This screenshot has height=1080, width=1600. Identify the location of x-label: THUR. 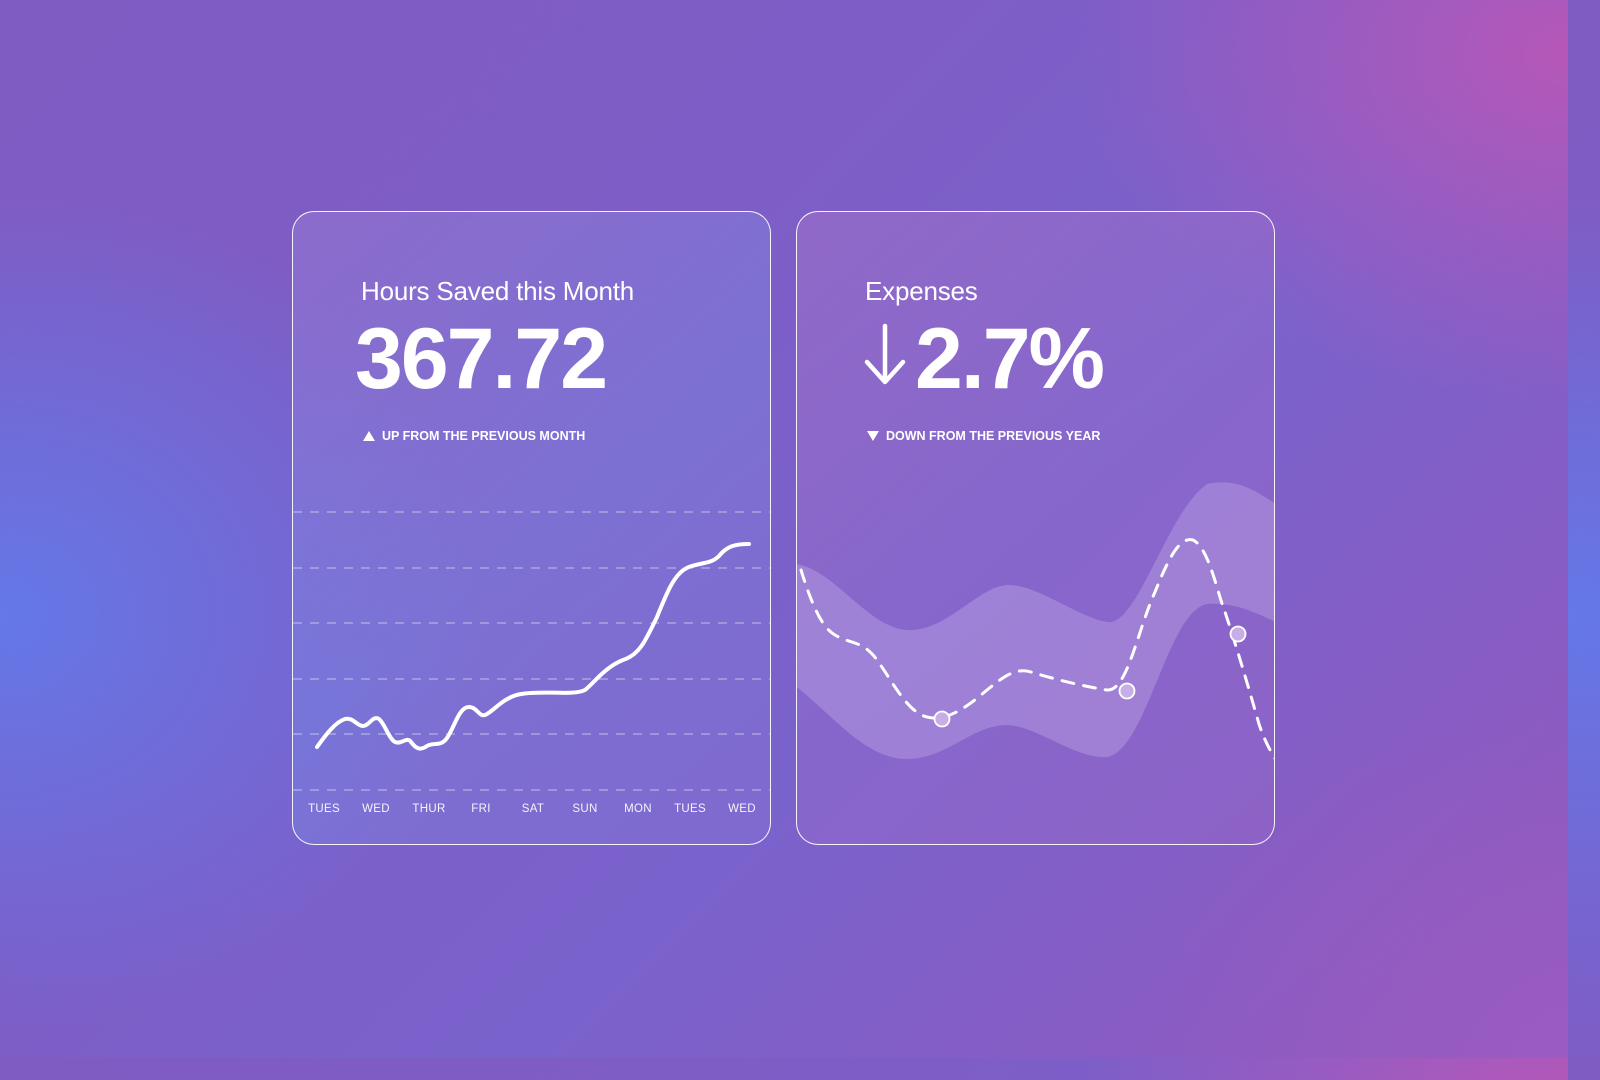
(429, 809).